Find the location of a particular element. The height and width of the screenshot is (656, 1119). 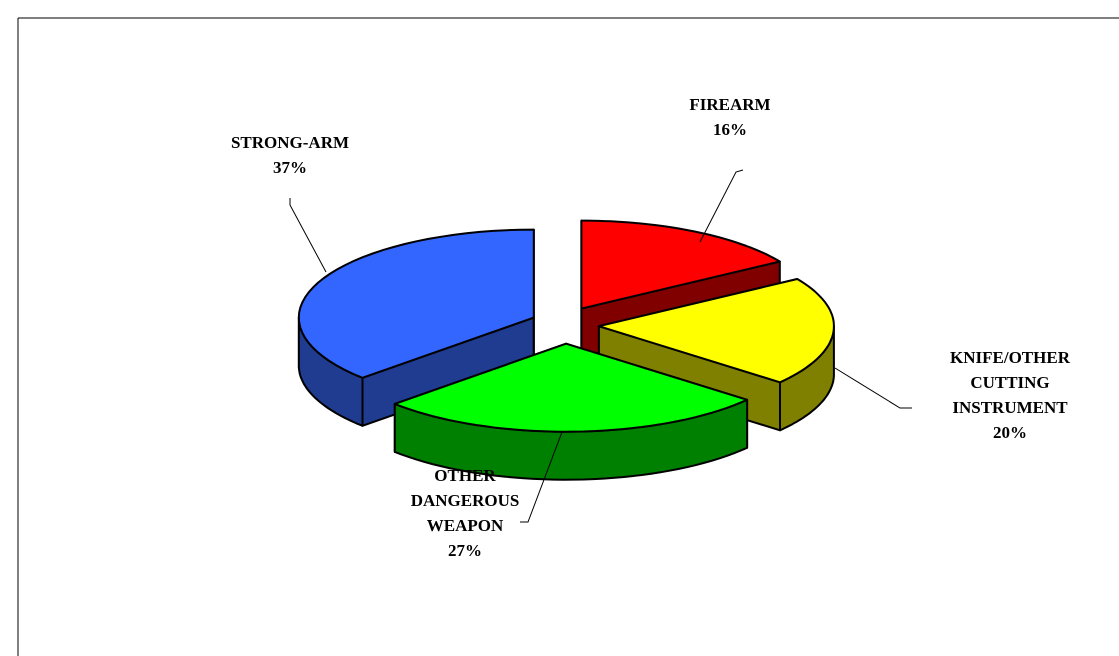

value-label: 27% is located at coordinates (465, 550).